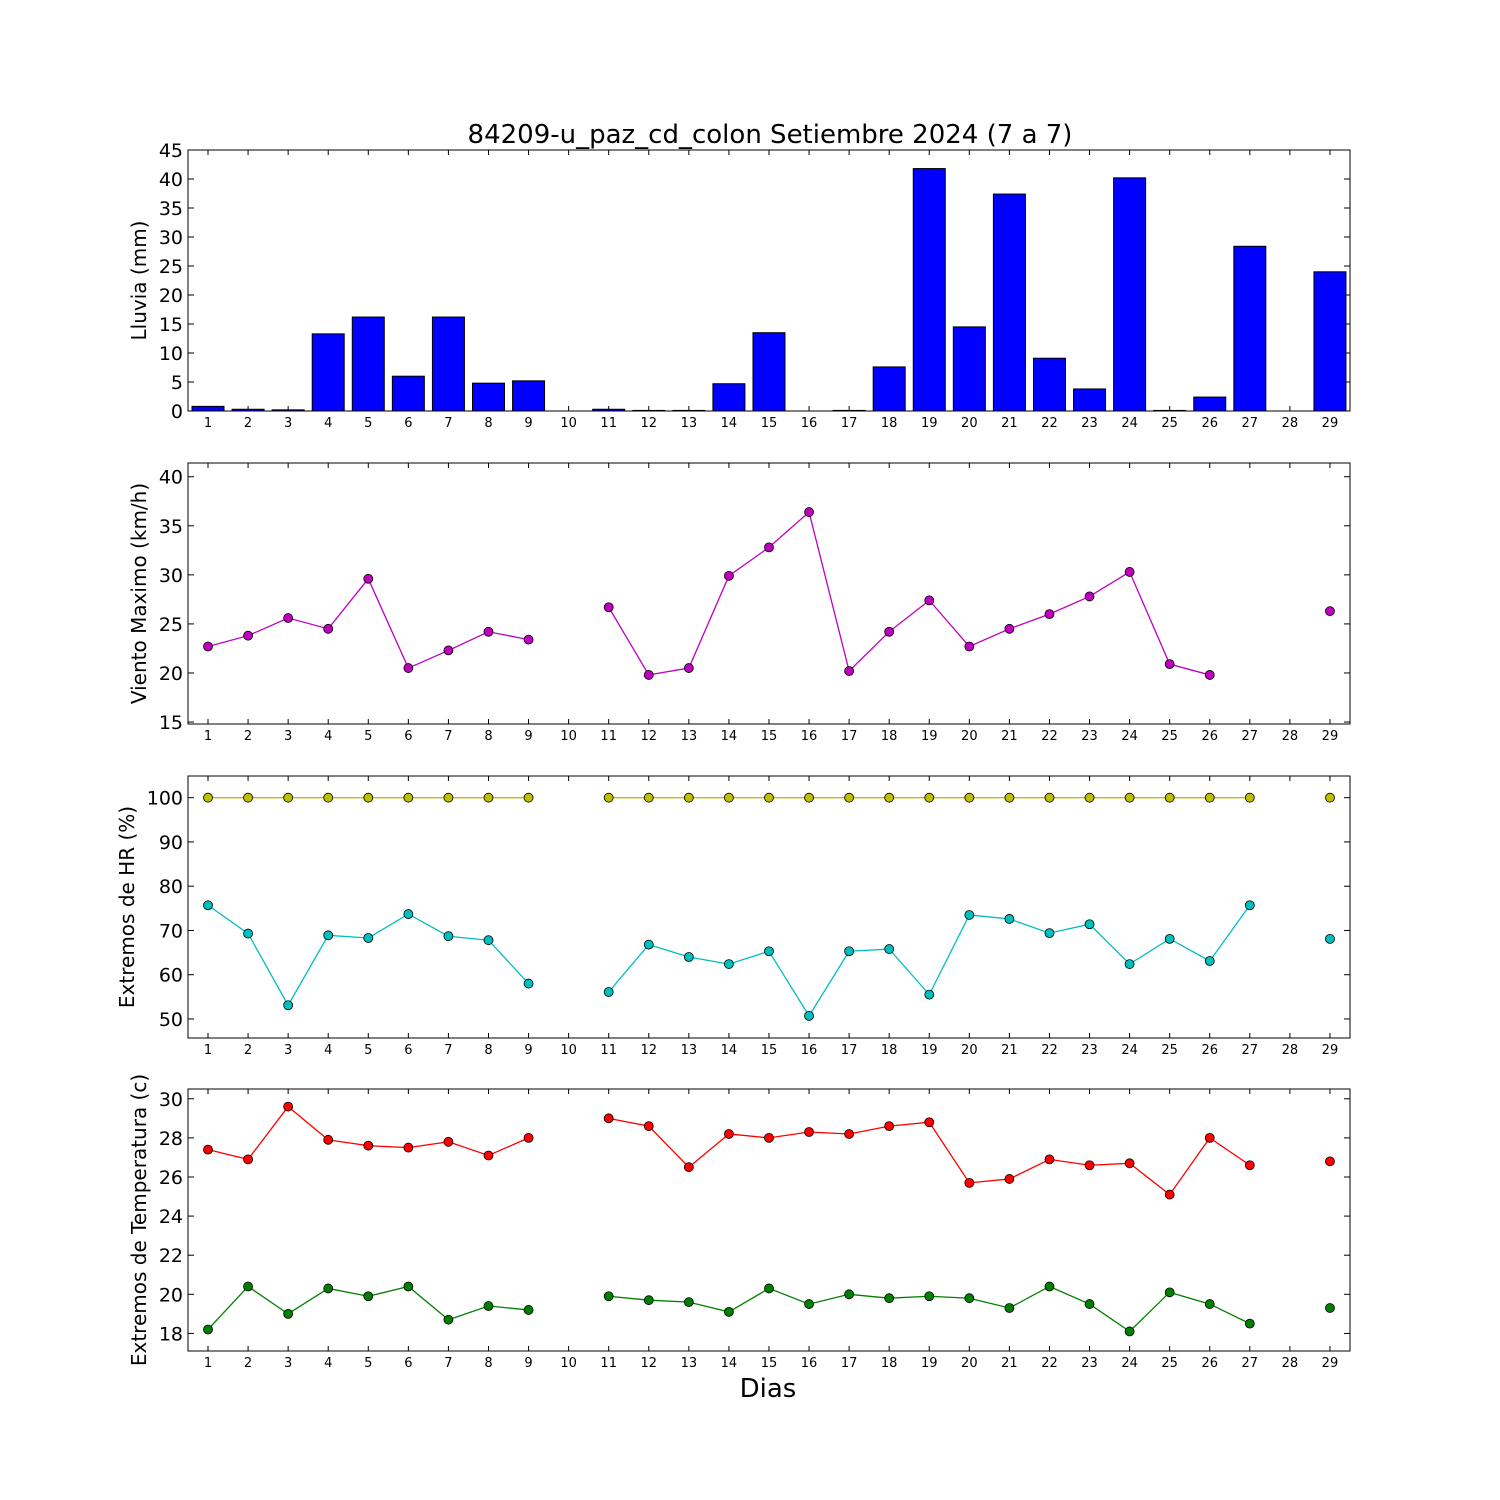 The width and height of the screenshot is (1500, 1500). What do you see at coordinates (1049, 423) in the screenshot?
I see `lluvia-xtick-label: 22` at bounding box center [1049, 423].